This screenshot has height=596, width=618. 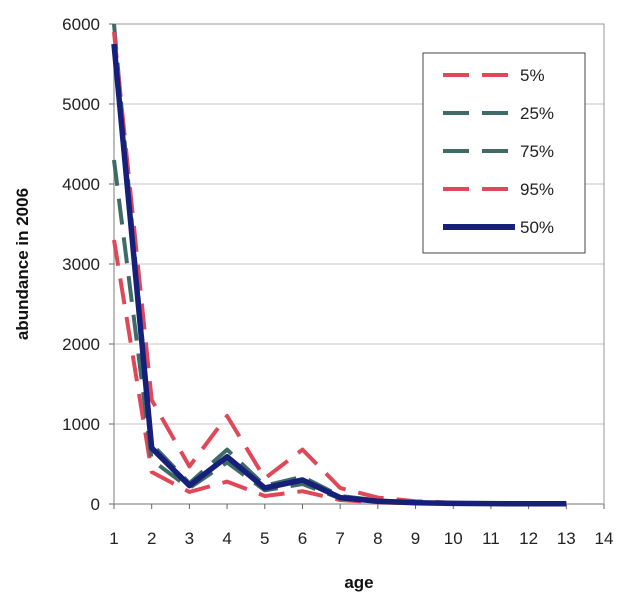 What do you see at coordinates (361, 526) in the screenshot?
I see `x-axis-ticks: 1 2 3 4 5 6 7 8 9 10 11 12 13 14` at bounding box center [361, 526].